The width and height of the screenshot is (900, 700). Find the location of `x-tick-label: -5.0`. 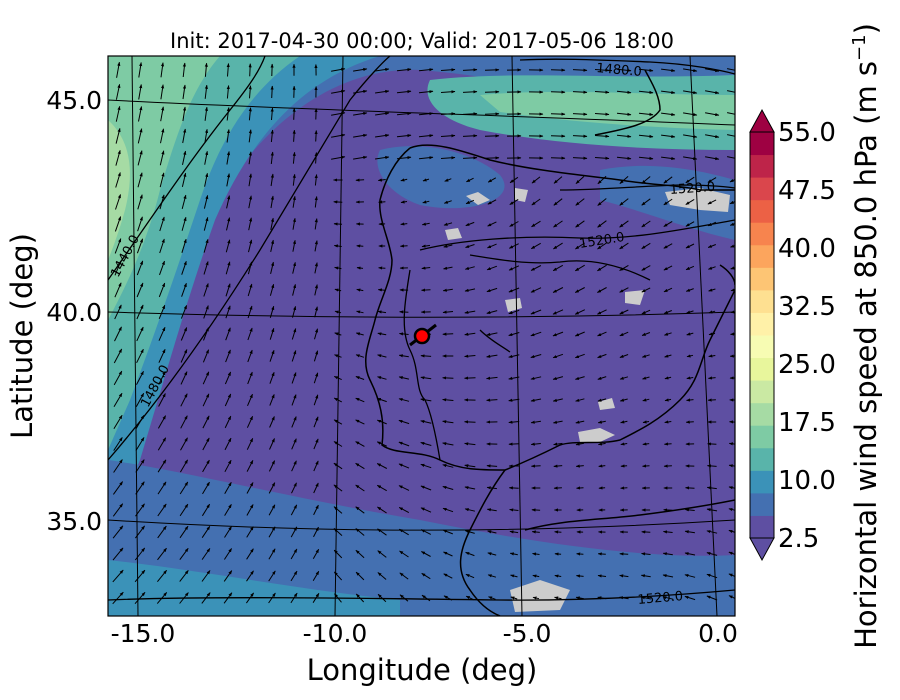

x-tick-label: -5.0 is located at coordinates (527, 633).